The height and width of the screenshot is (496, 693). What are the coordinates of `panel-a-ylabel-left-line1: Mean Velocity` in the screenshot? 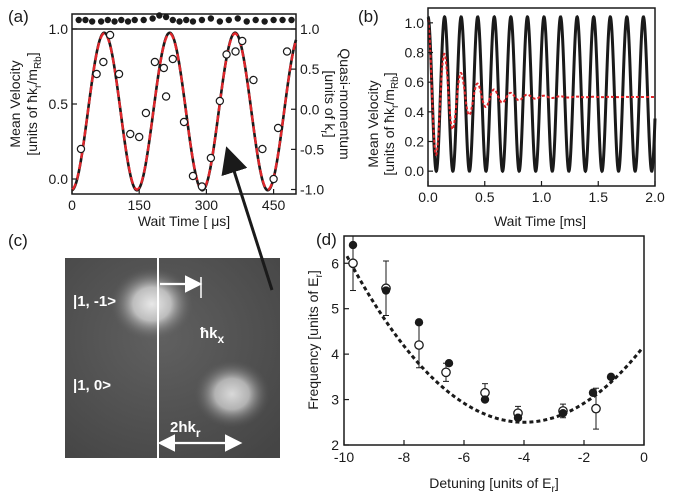 It's located at (15, 103).